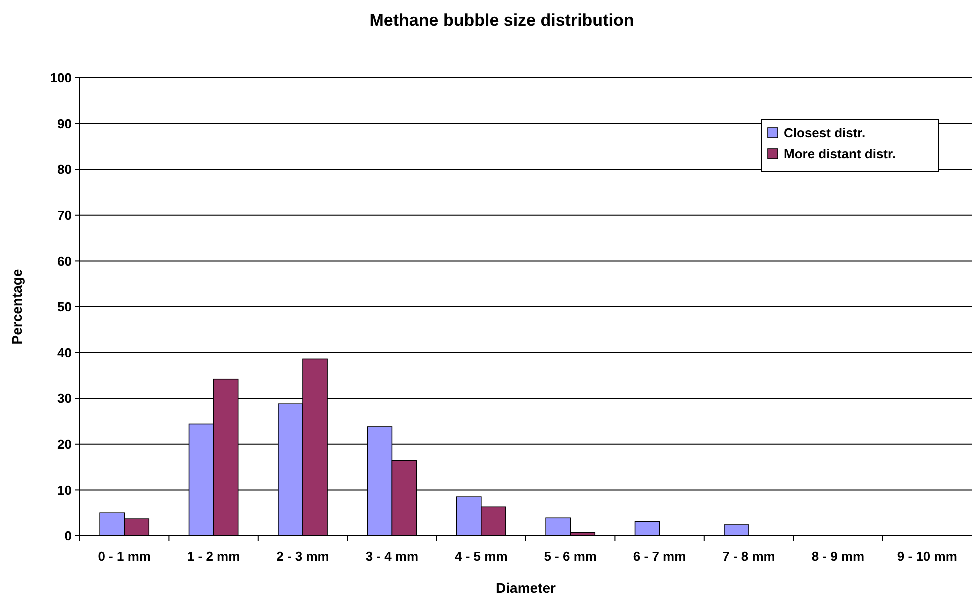 This screenshot has width=980, height=603. I want to click on y-tick-label: 30, so click(65, 398).